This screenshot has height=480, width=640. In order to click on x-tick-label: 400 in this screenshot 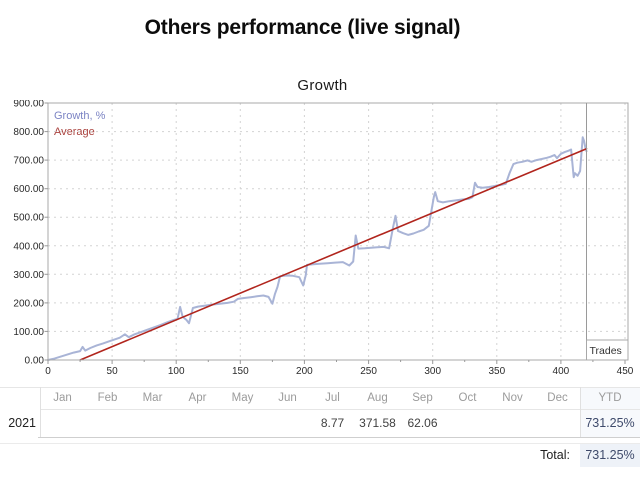, I will do `click(561, 371)`.